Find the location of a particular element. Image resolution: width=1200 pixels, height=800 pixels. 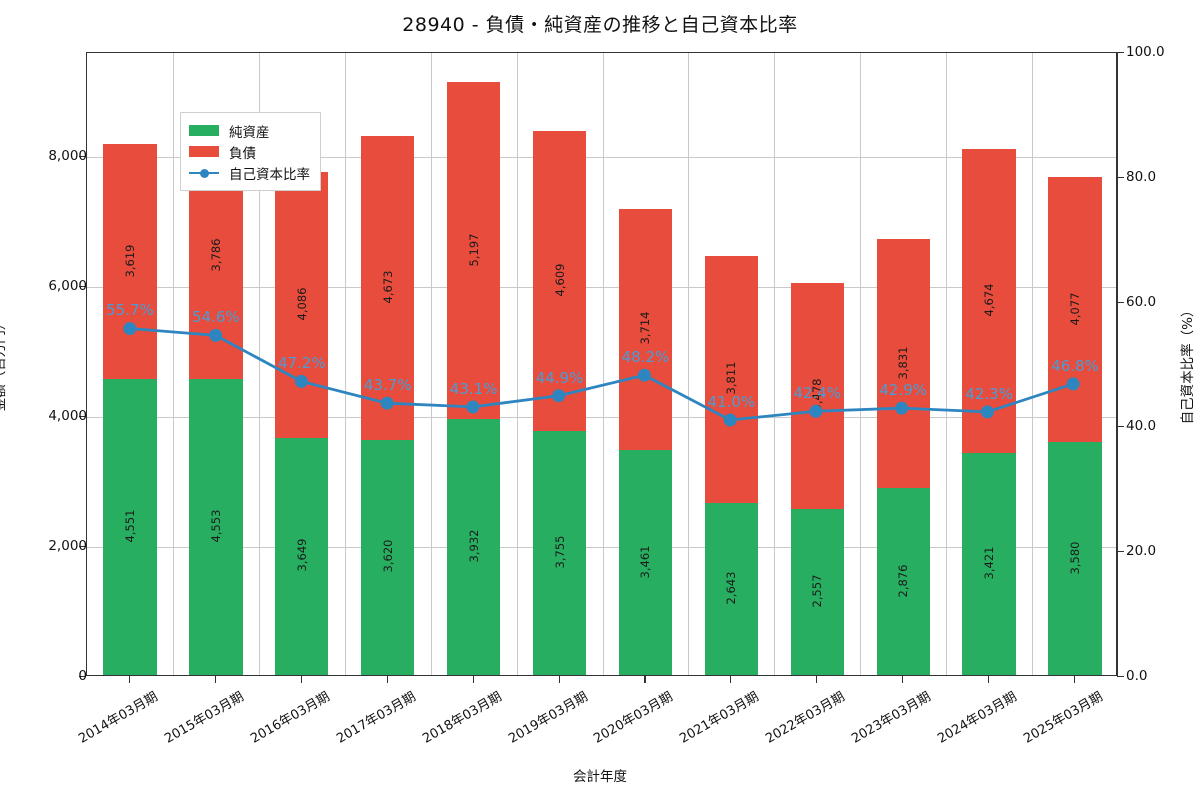

bar-group: 3,831 2,876 is located at coordinates (903, 457).